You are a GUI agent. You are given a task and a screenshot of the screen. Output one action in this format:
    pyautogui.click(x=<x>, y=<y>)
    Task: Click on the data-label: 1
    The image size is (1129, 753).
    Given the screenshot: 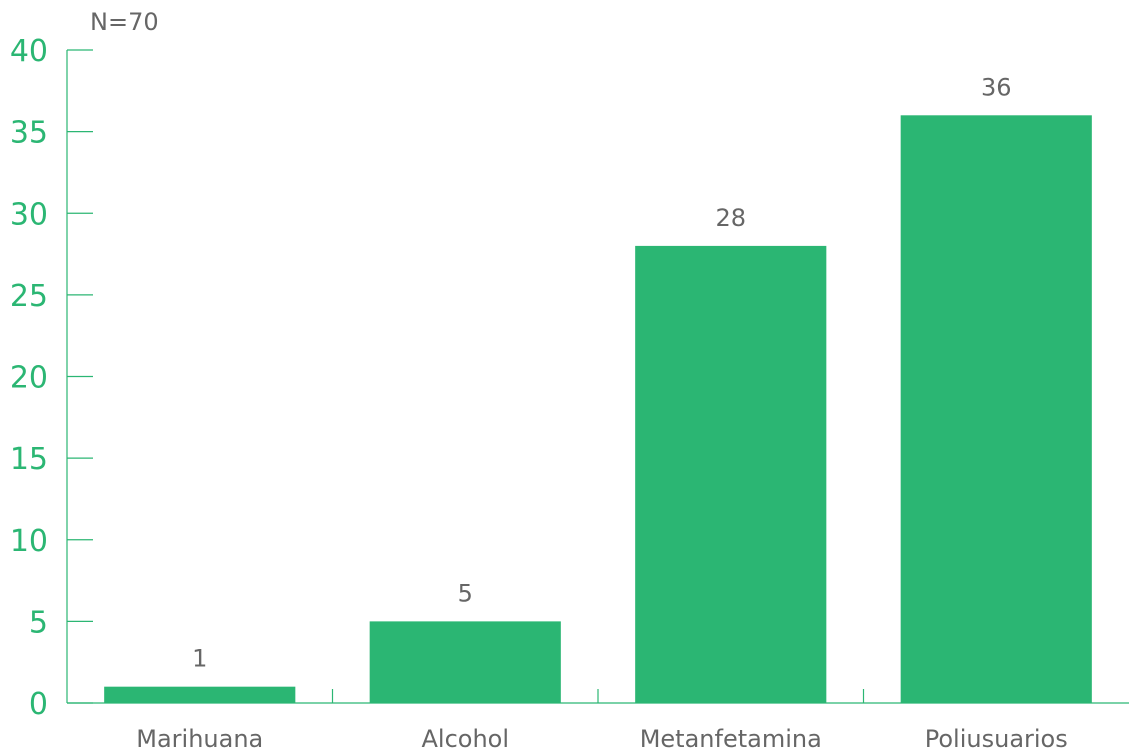 What is the action you would take?
    pyautogui.click(x=199, y=659)
    